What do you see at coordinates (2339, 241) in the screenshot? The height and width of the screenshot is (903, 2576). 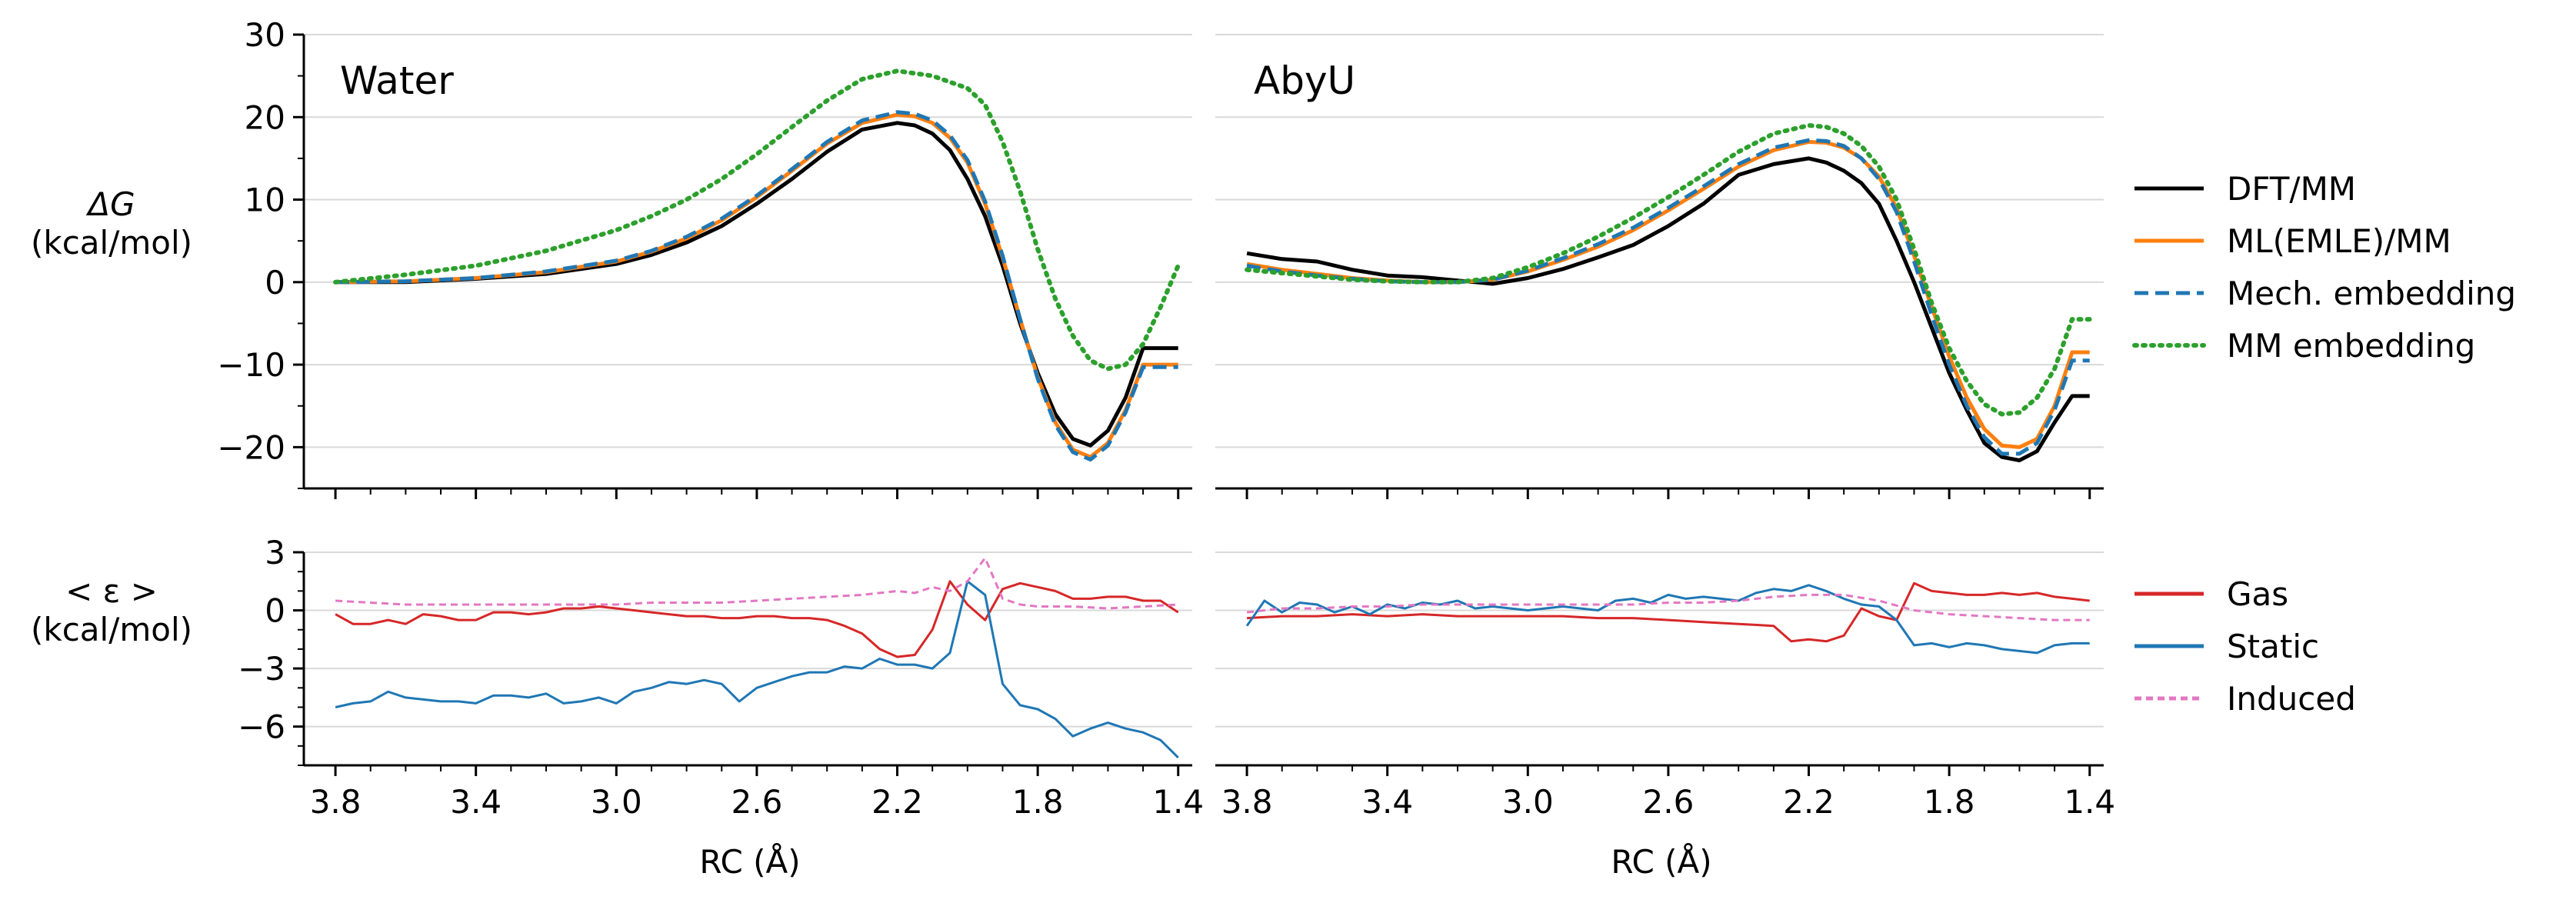 I see `legend-label: ML(EMLE)/MM` at bounding box center [2339, 241].